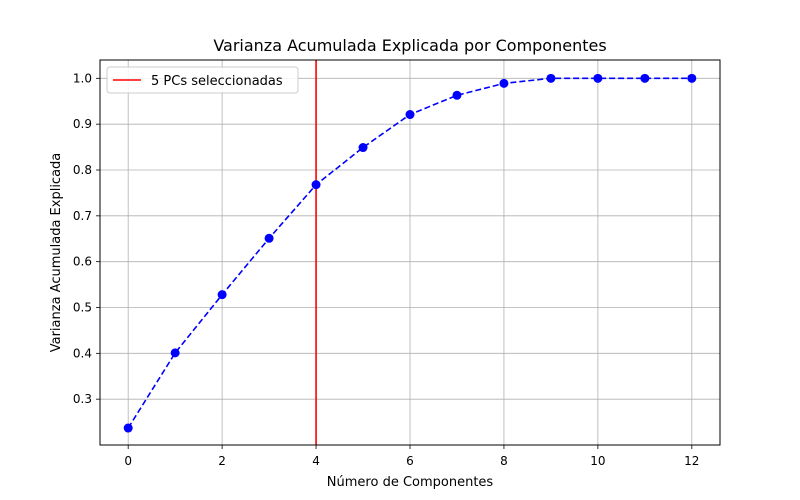 The image size is (800, 500). Describe the element at coordinates (82, 170) in the screenshot. I see `y-tick-label: 0.8` at that location.